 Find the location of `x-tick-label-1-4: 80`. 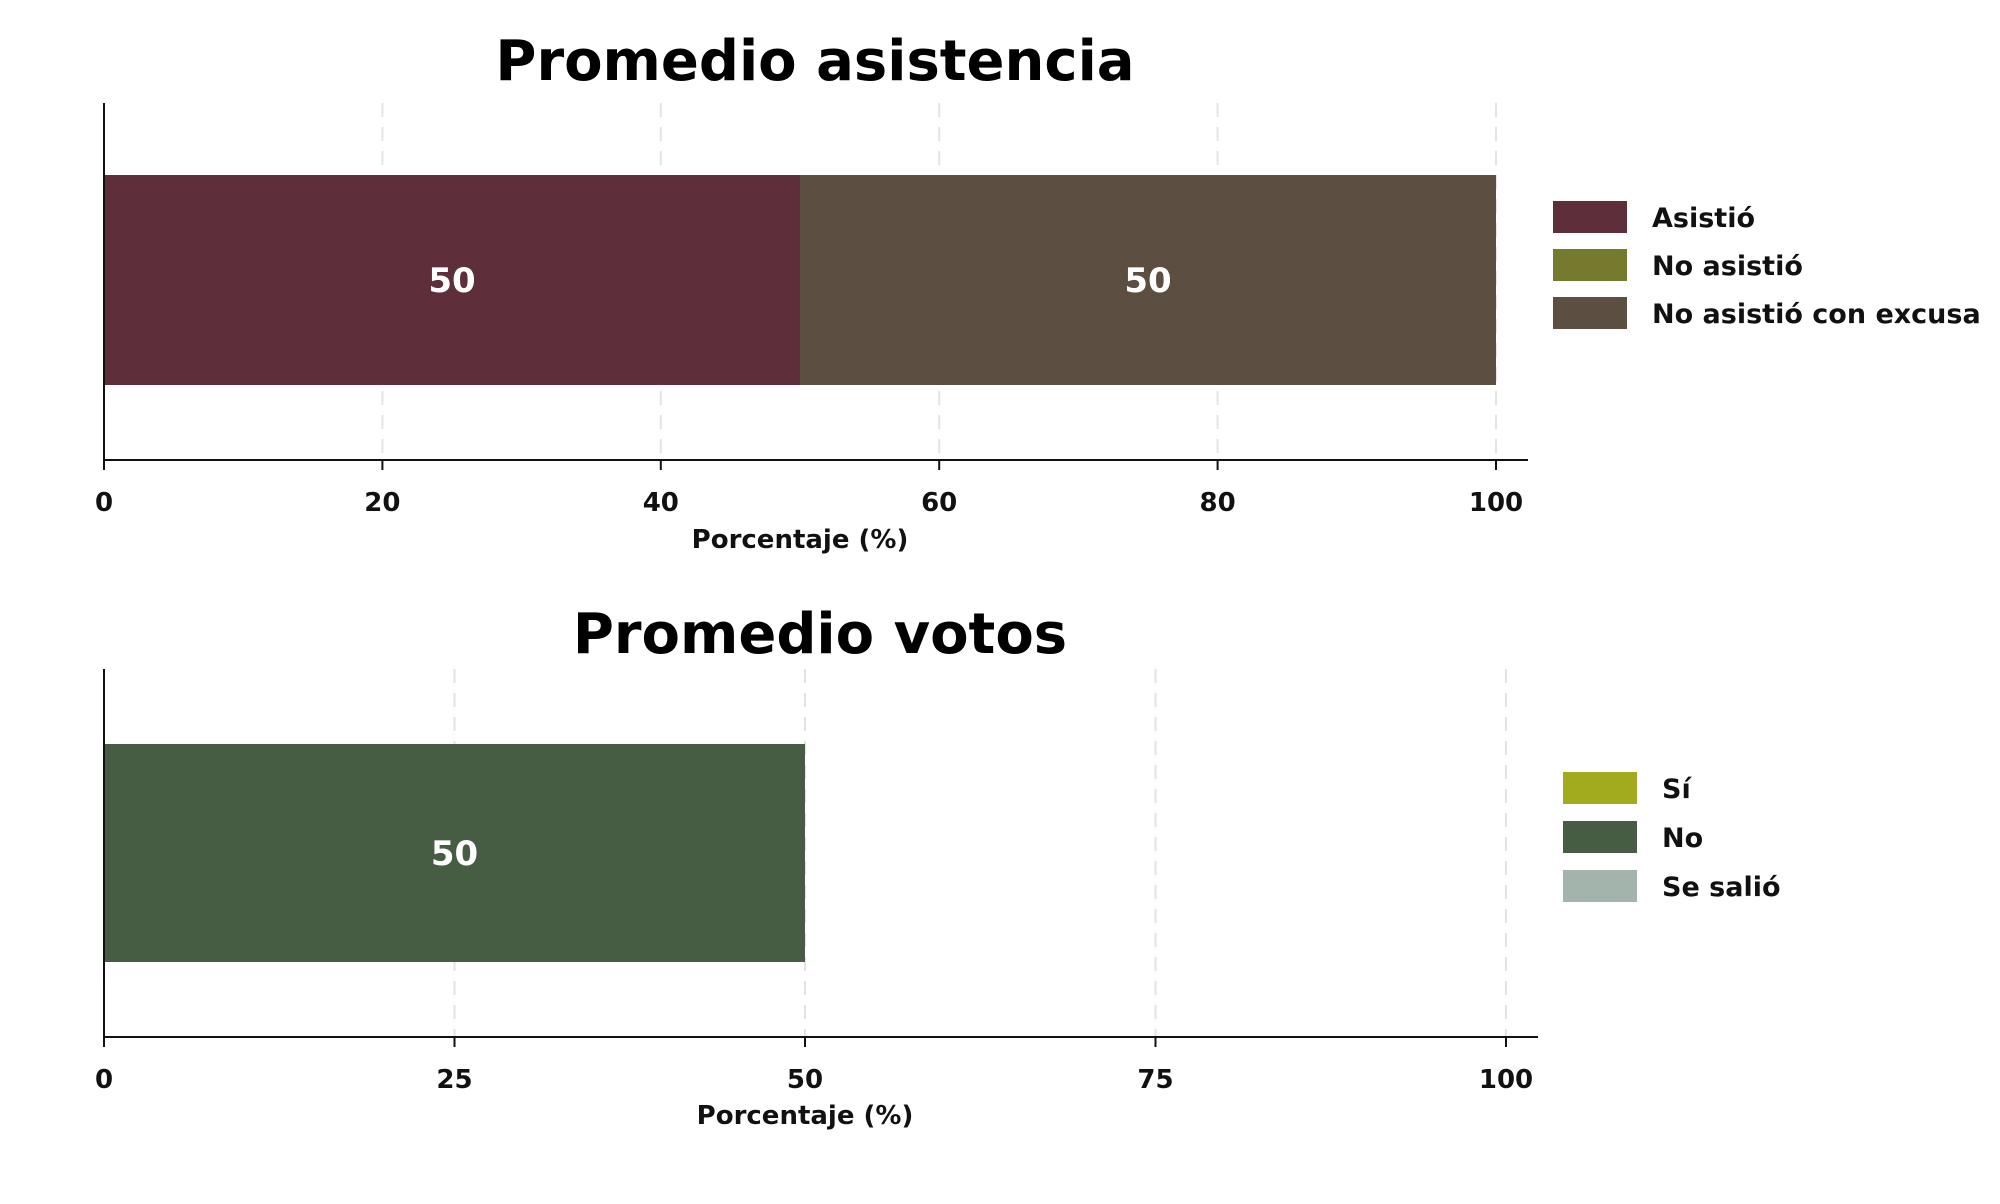

x-tick-label-1-4: 80 is located at coordinates (1218, 503).